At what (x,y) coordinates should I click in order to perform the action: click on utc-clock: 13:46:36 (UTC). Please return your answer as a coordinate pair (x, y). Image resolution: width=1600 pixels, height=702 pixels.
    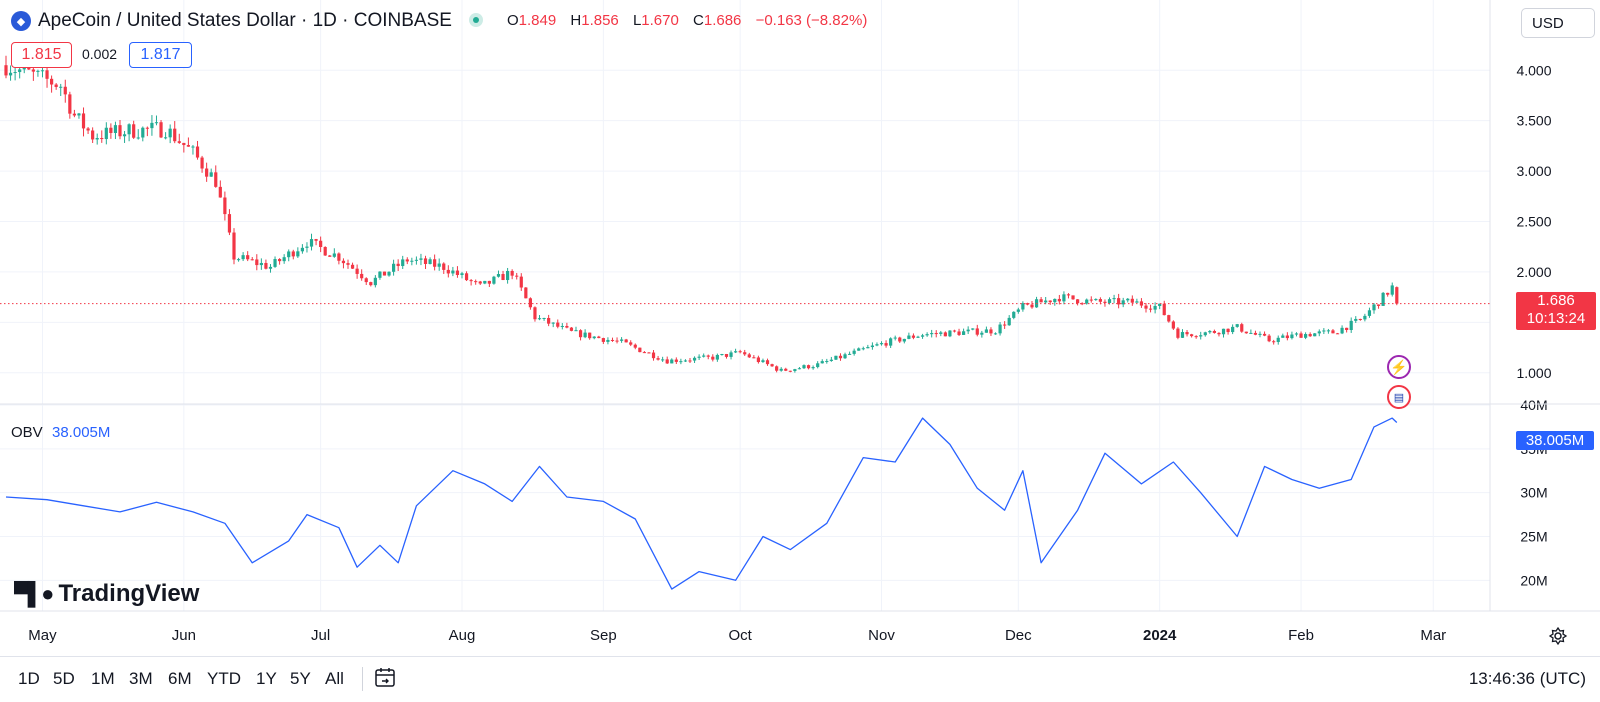
    Looking at the image, I should click on (1527, 678).